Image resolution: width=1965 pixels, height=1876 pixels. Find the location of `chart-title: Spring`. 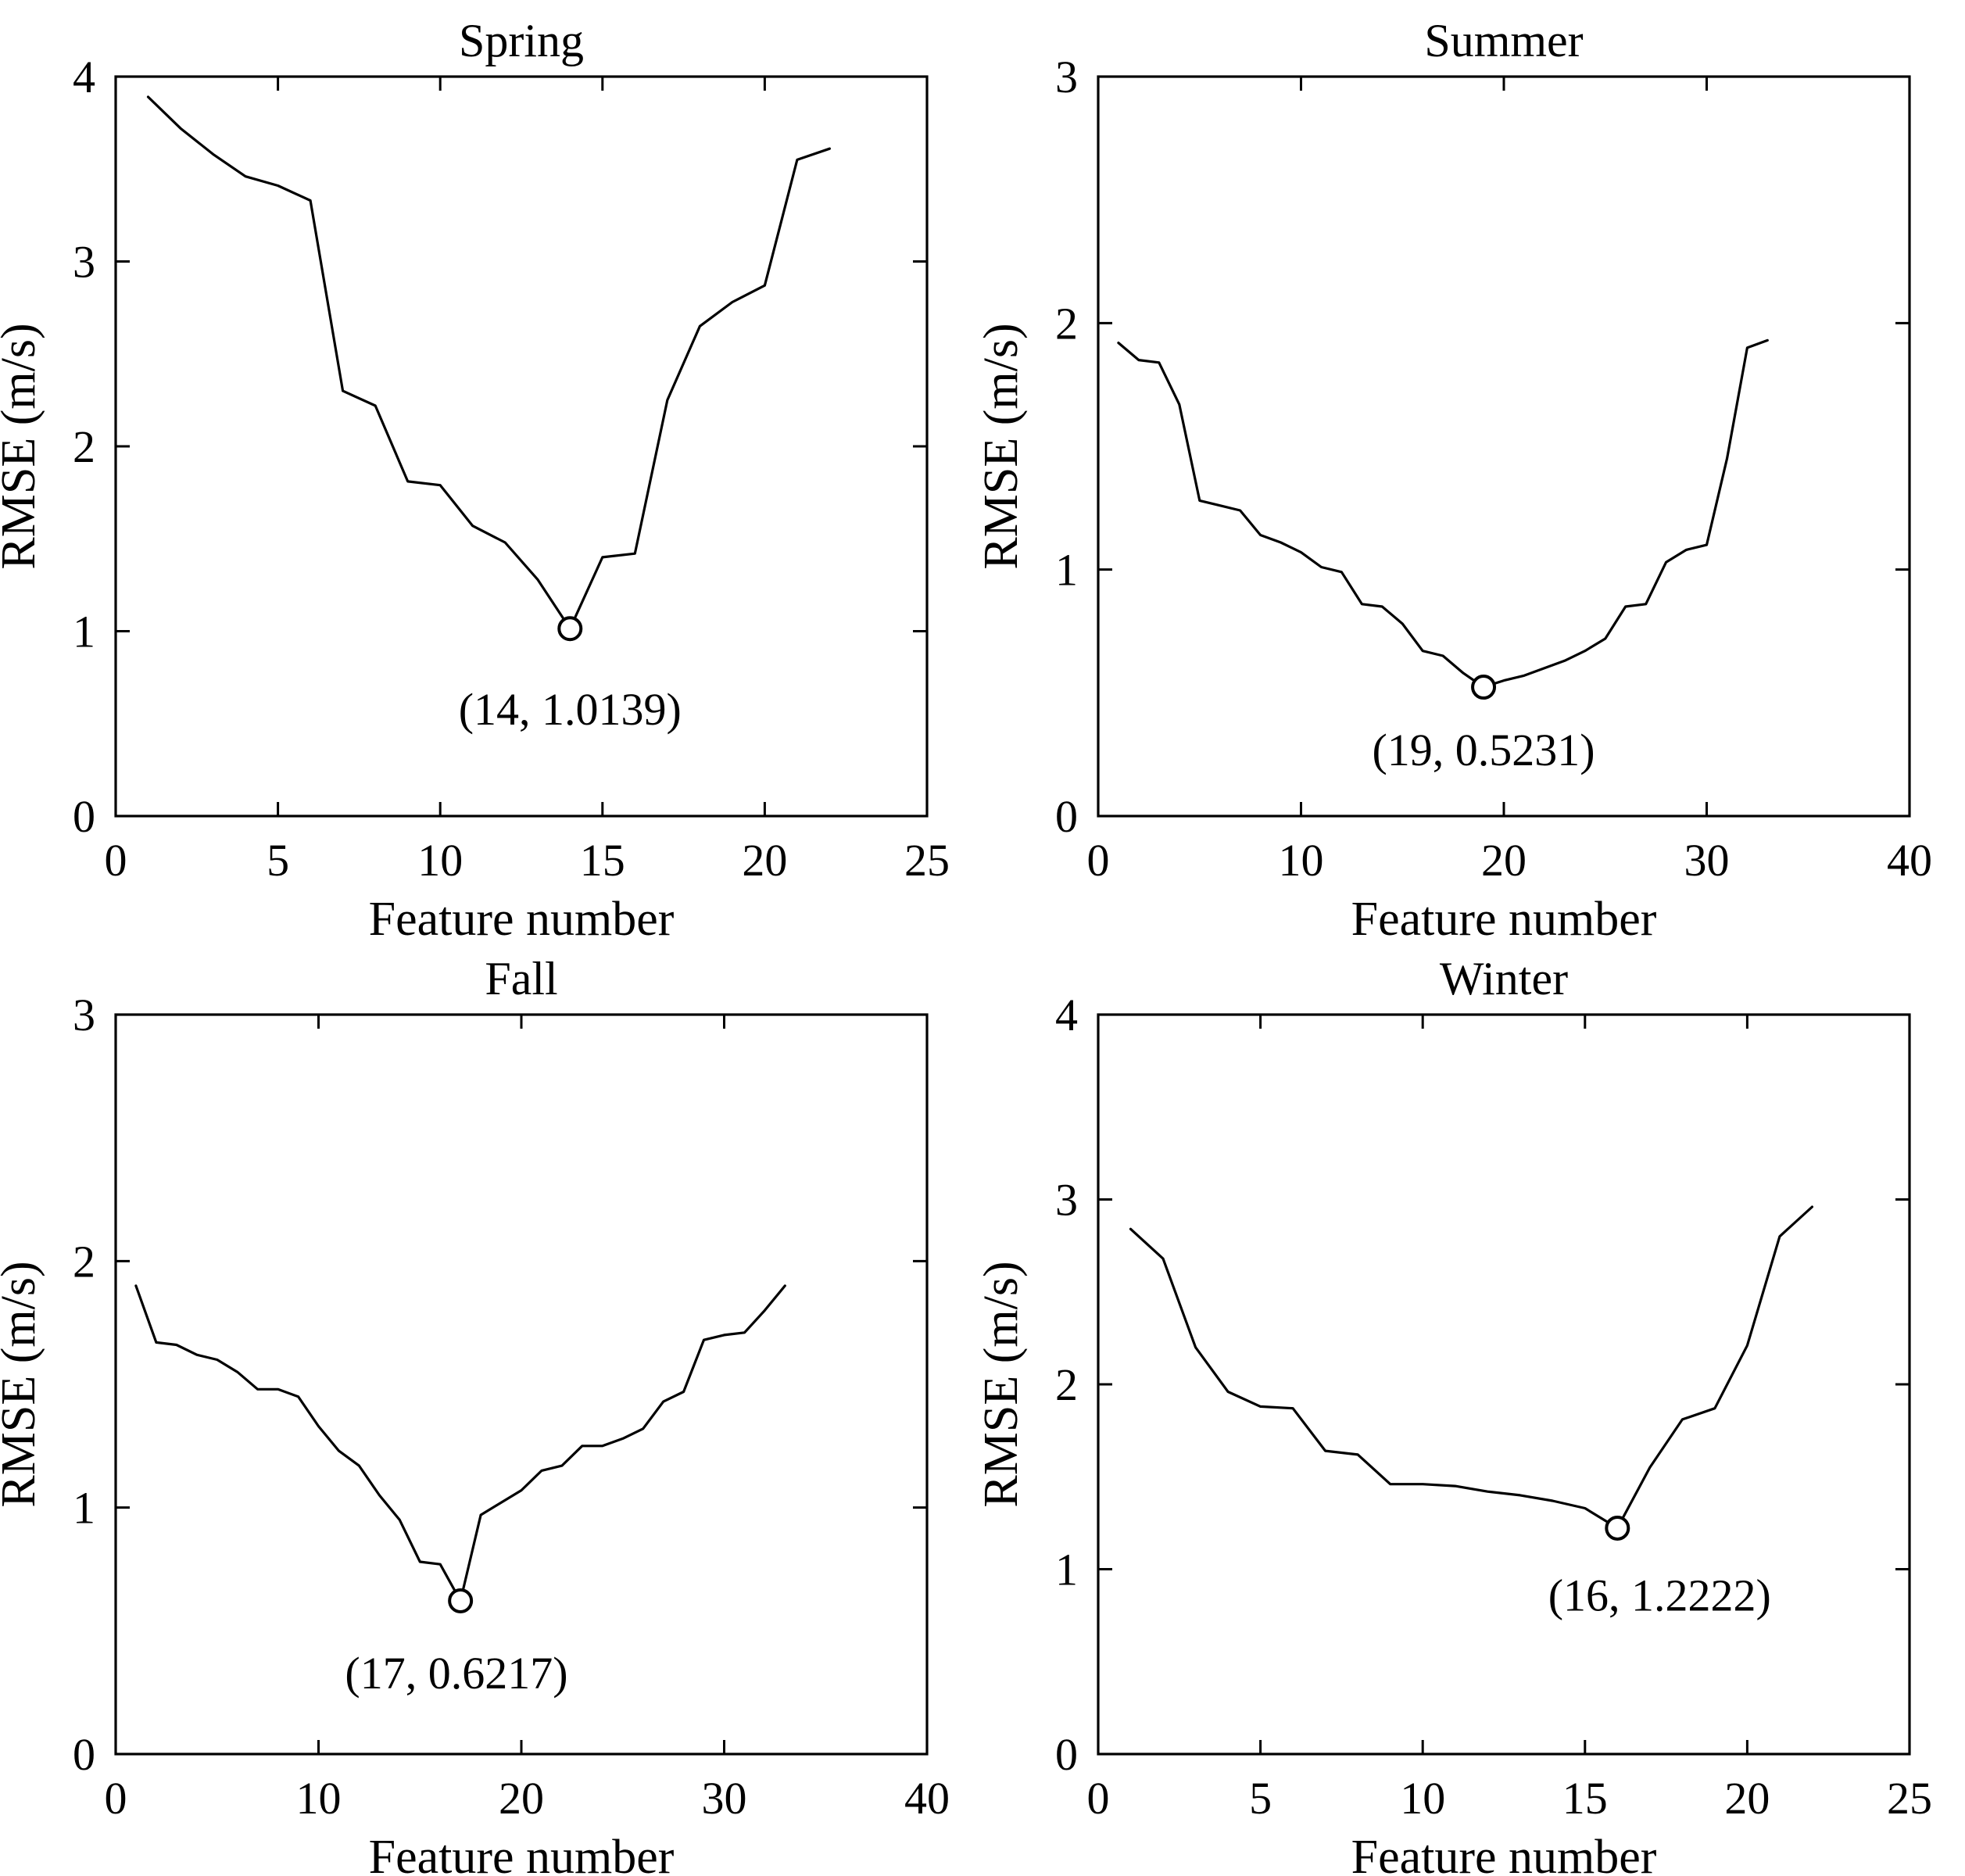

chart-title: Spring is located at coordinates (521, 40).